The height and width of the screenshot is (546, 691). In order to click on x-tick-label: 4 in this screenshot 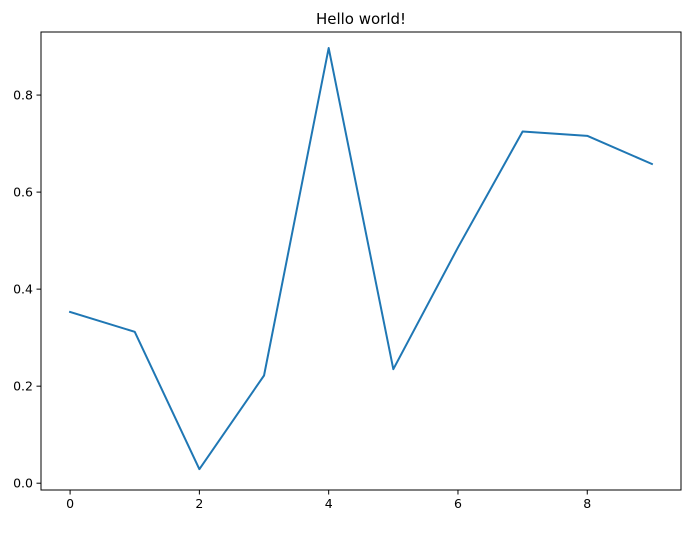, I will do `click(329, 503)`.